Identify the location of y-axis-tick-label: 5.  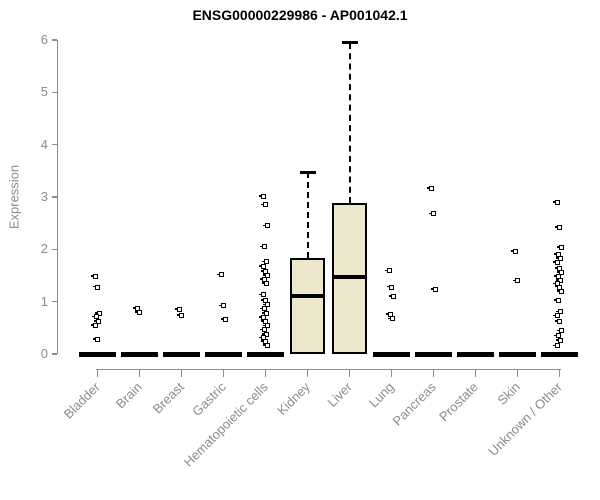
(44, 92).